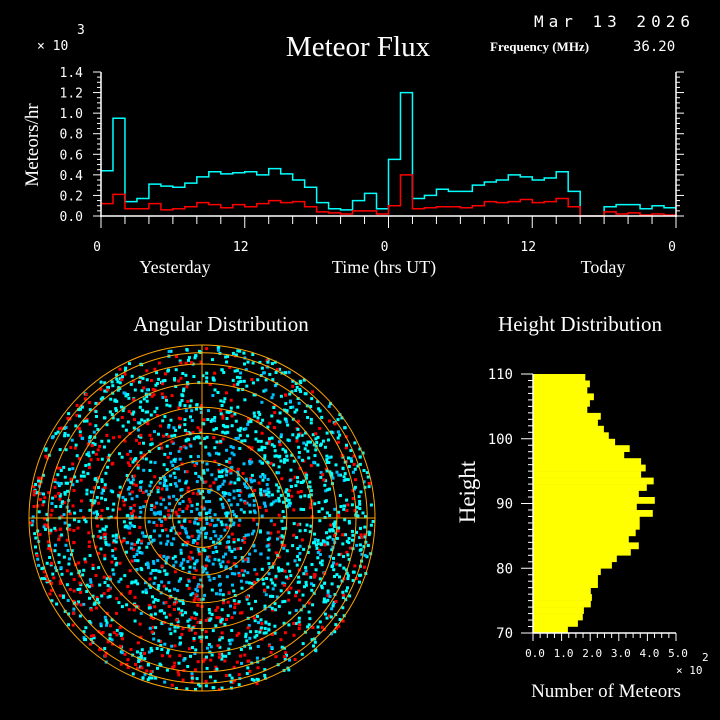 This screenshot has width=720, height=720. What do you see at coordinates (71, 155) in the screenshot?
I see `y-tick-label: 0.6` at bounding box center [71, 155].